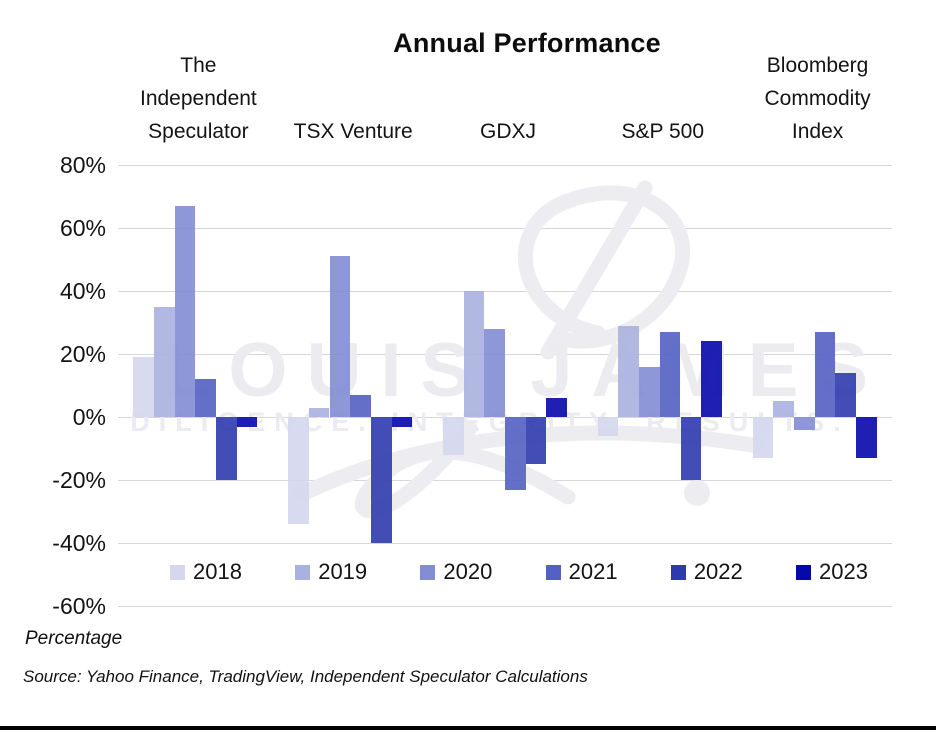  I want to click on y-tick-label-20: 20%, so click(82, 353).